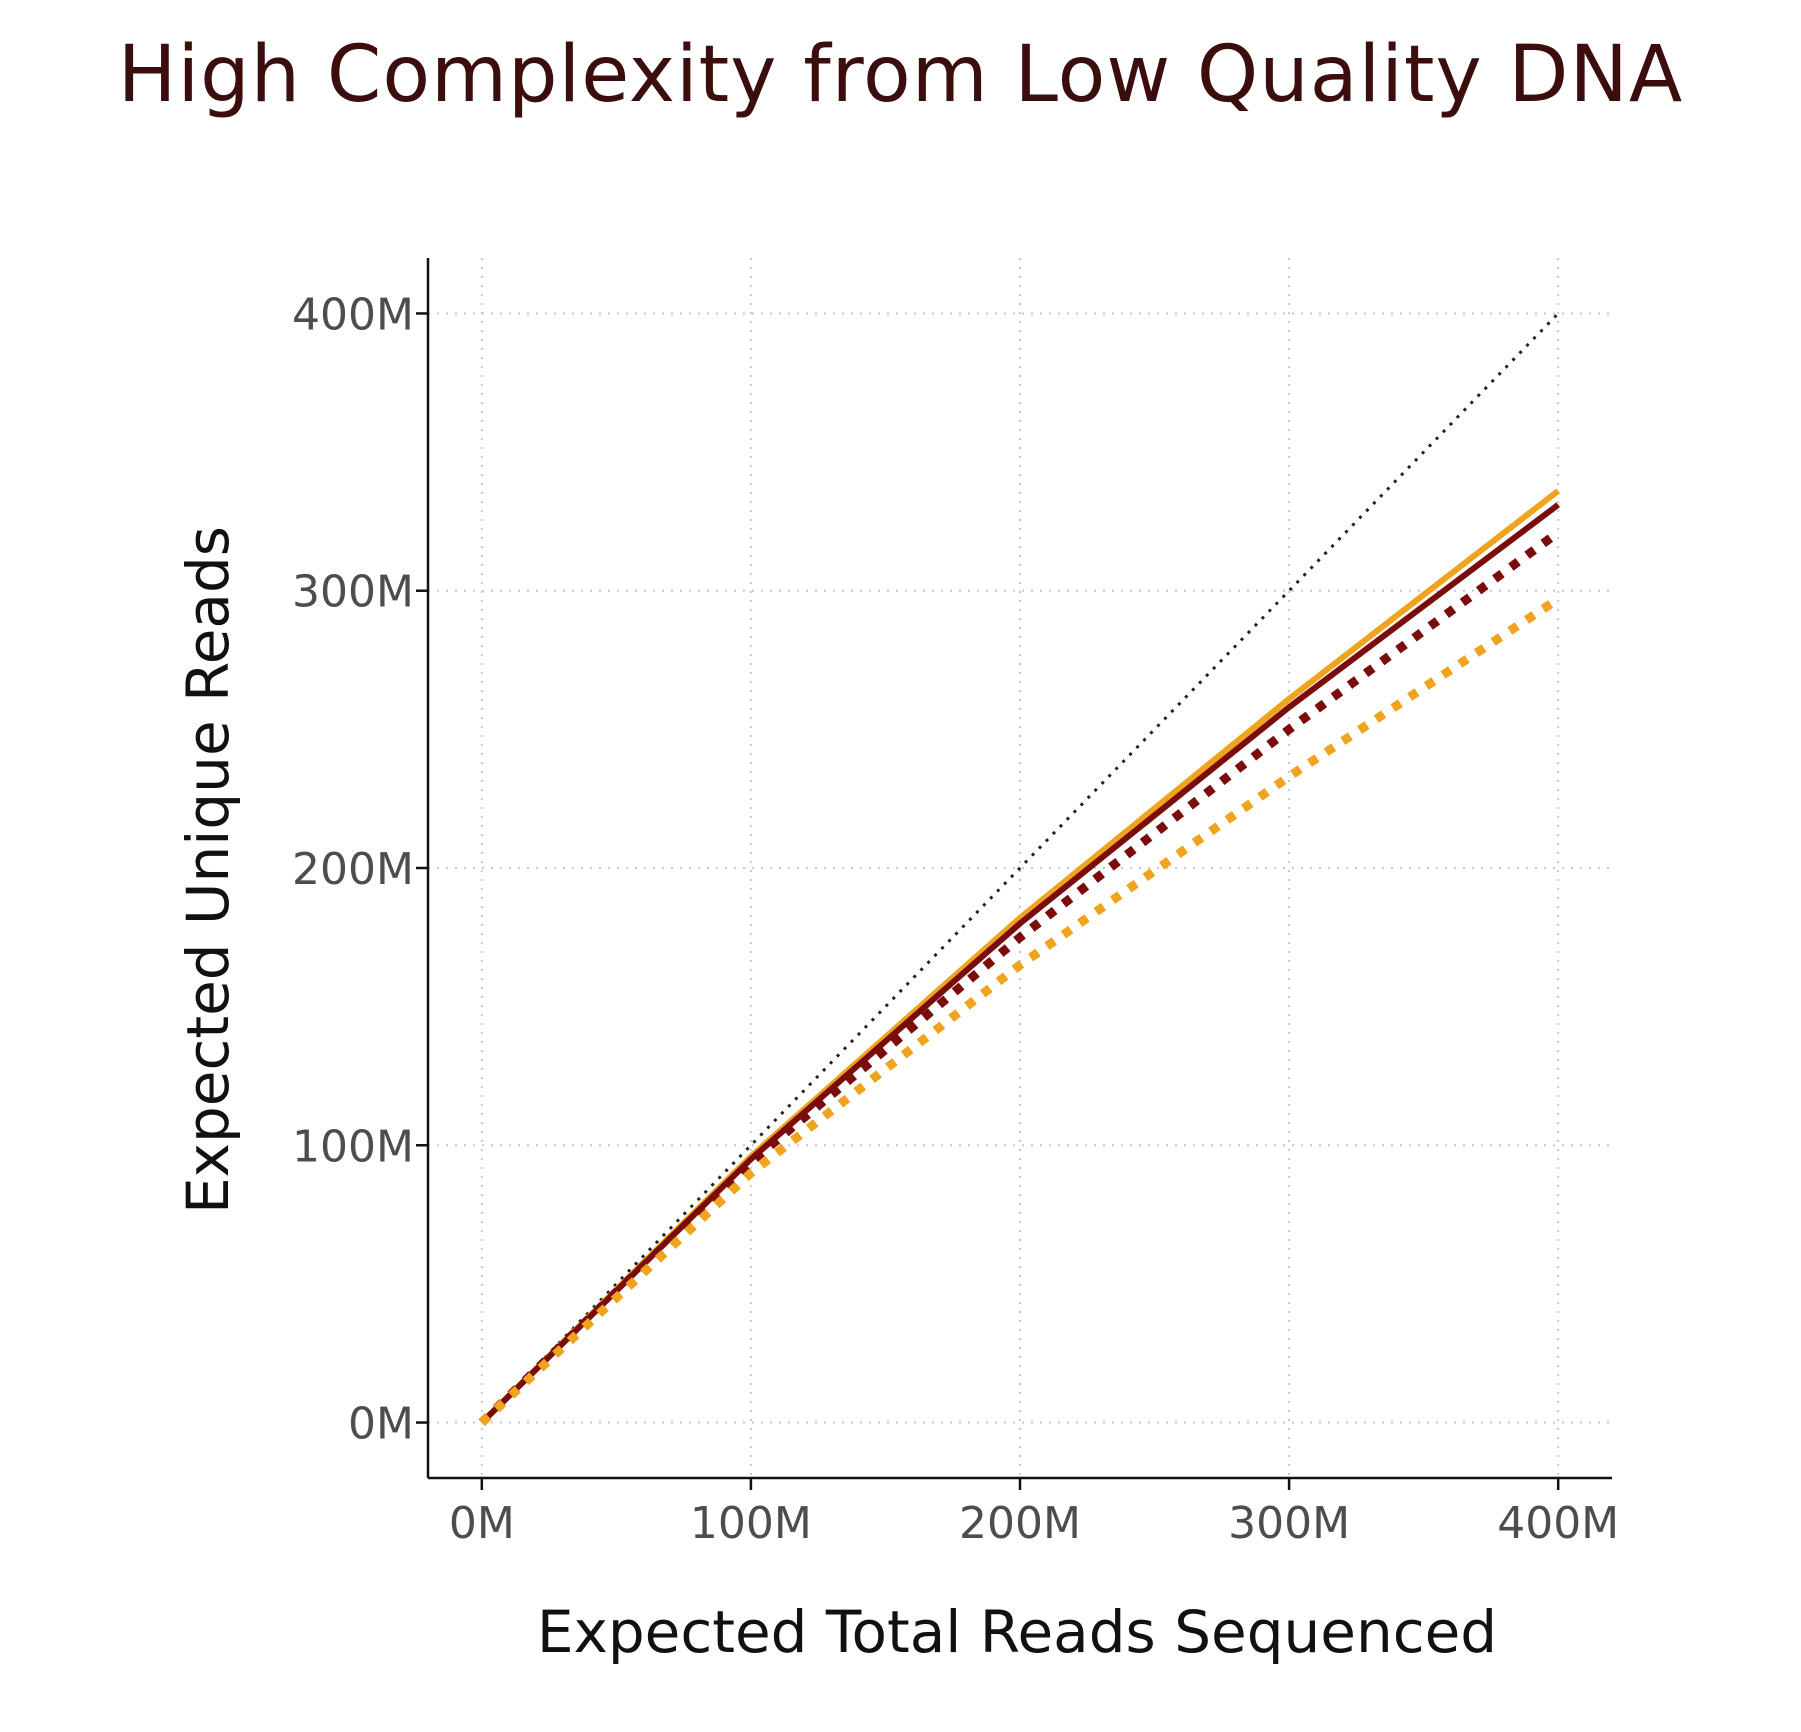  Describe the element at coordinates (353, 1146) in the screenshot. I see `y-tick-label: 100M` at that location.